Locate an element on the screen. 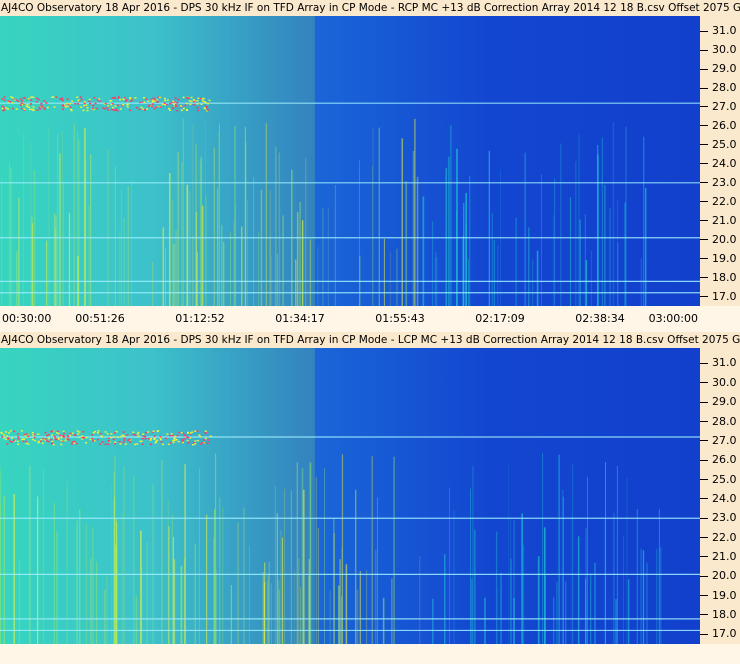  y-tick-label: 27.0 is located at coordinates (720, 440).